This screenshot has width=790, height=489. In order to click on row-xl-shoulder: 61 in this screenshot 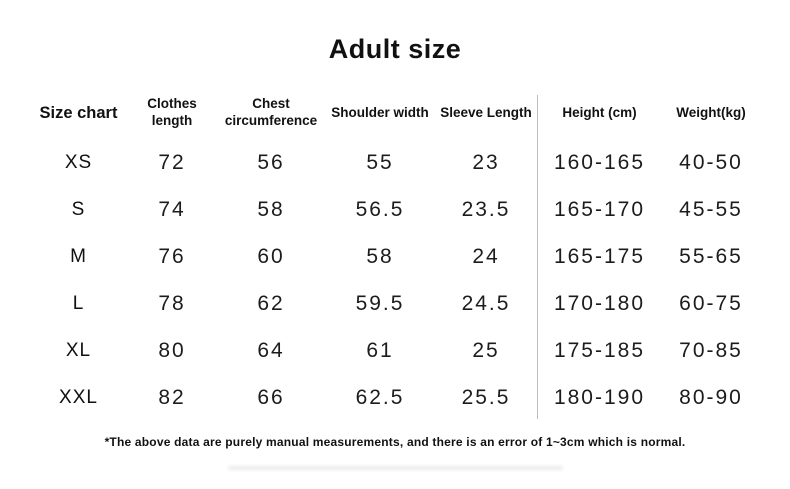, I will do `click(380, 350)`.